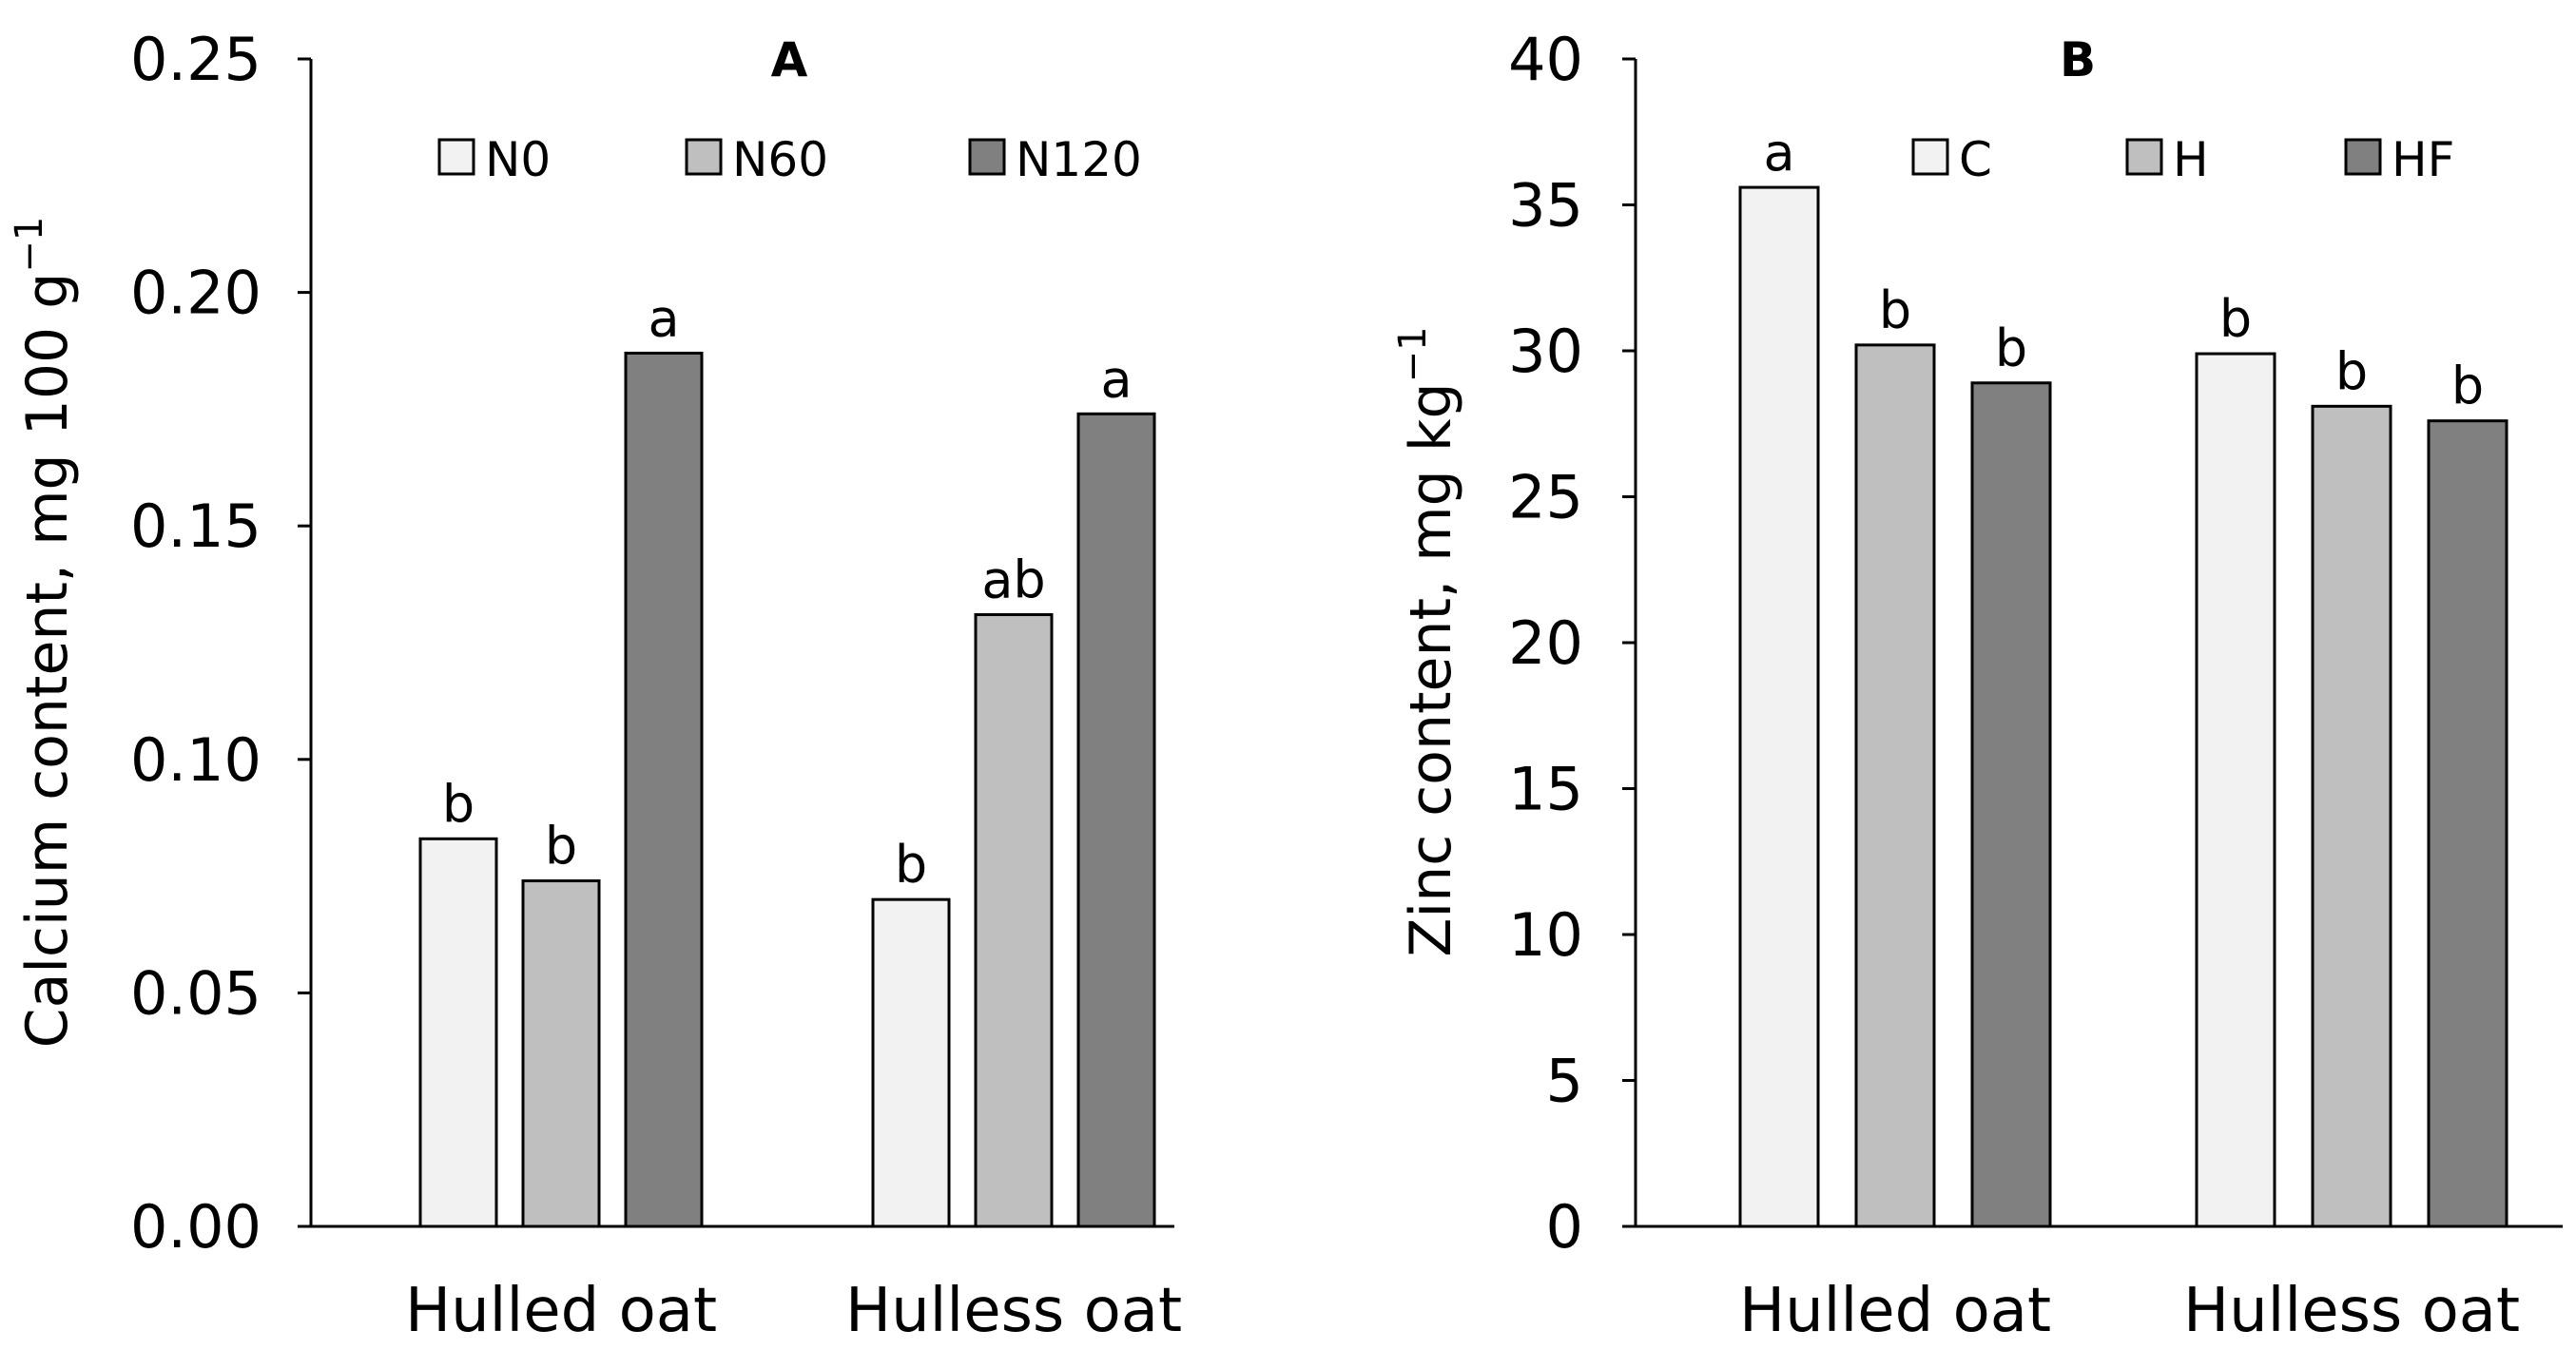 The height and width of the screenshot is (1369, 2576). What do you see at coordinates (1545, 59) in the screenshot?
I see `y-tick-label: 40` at bounding box center [1545, 59].